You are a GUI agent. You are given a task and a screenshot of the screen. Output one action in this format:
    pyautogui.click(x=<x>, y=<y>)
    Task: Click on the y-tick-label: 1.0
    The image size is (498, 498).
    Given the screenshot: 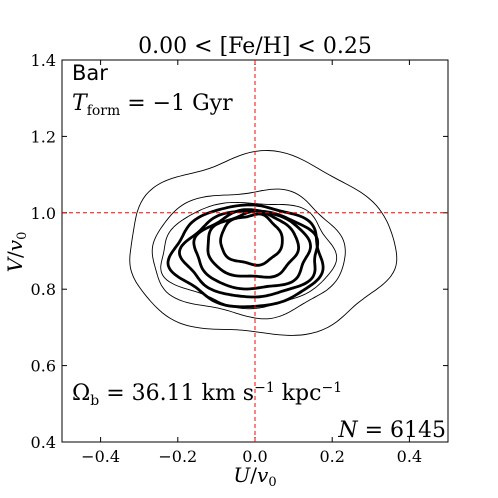 What is the action you would take?
    pyautogui.click(x=43, y=213)
    